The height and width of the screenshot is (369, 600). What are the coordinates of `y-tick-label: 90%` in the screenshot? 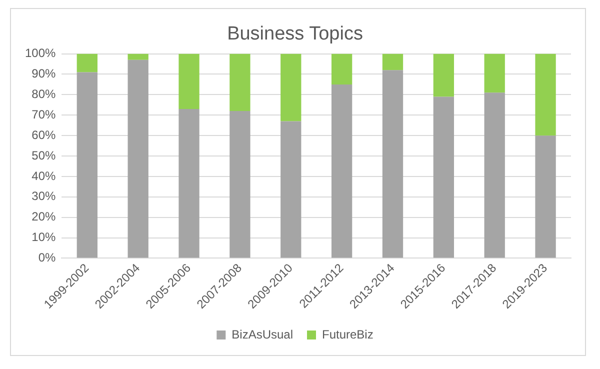 It's located at (44, 73).